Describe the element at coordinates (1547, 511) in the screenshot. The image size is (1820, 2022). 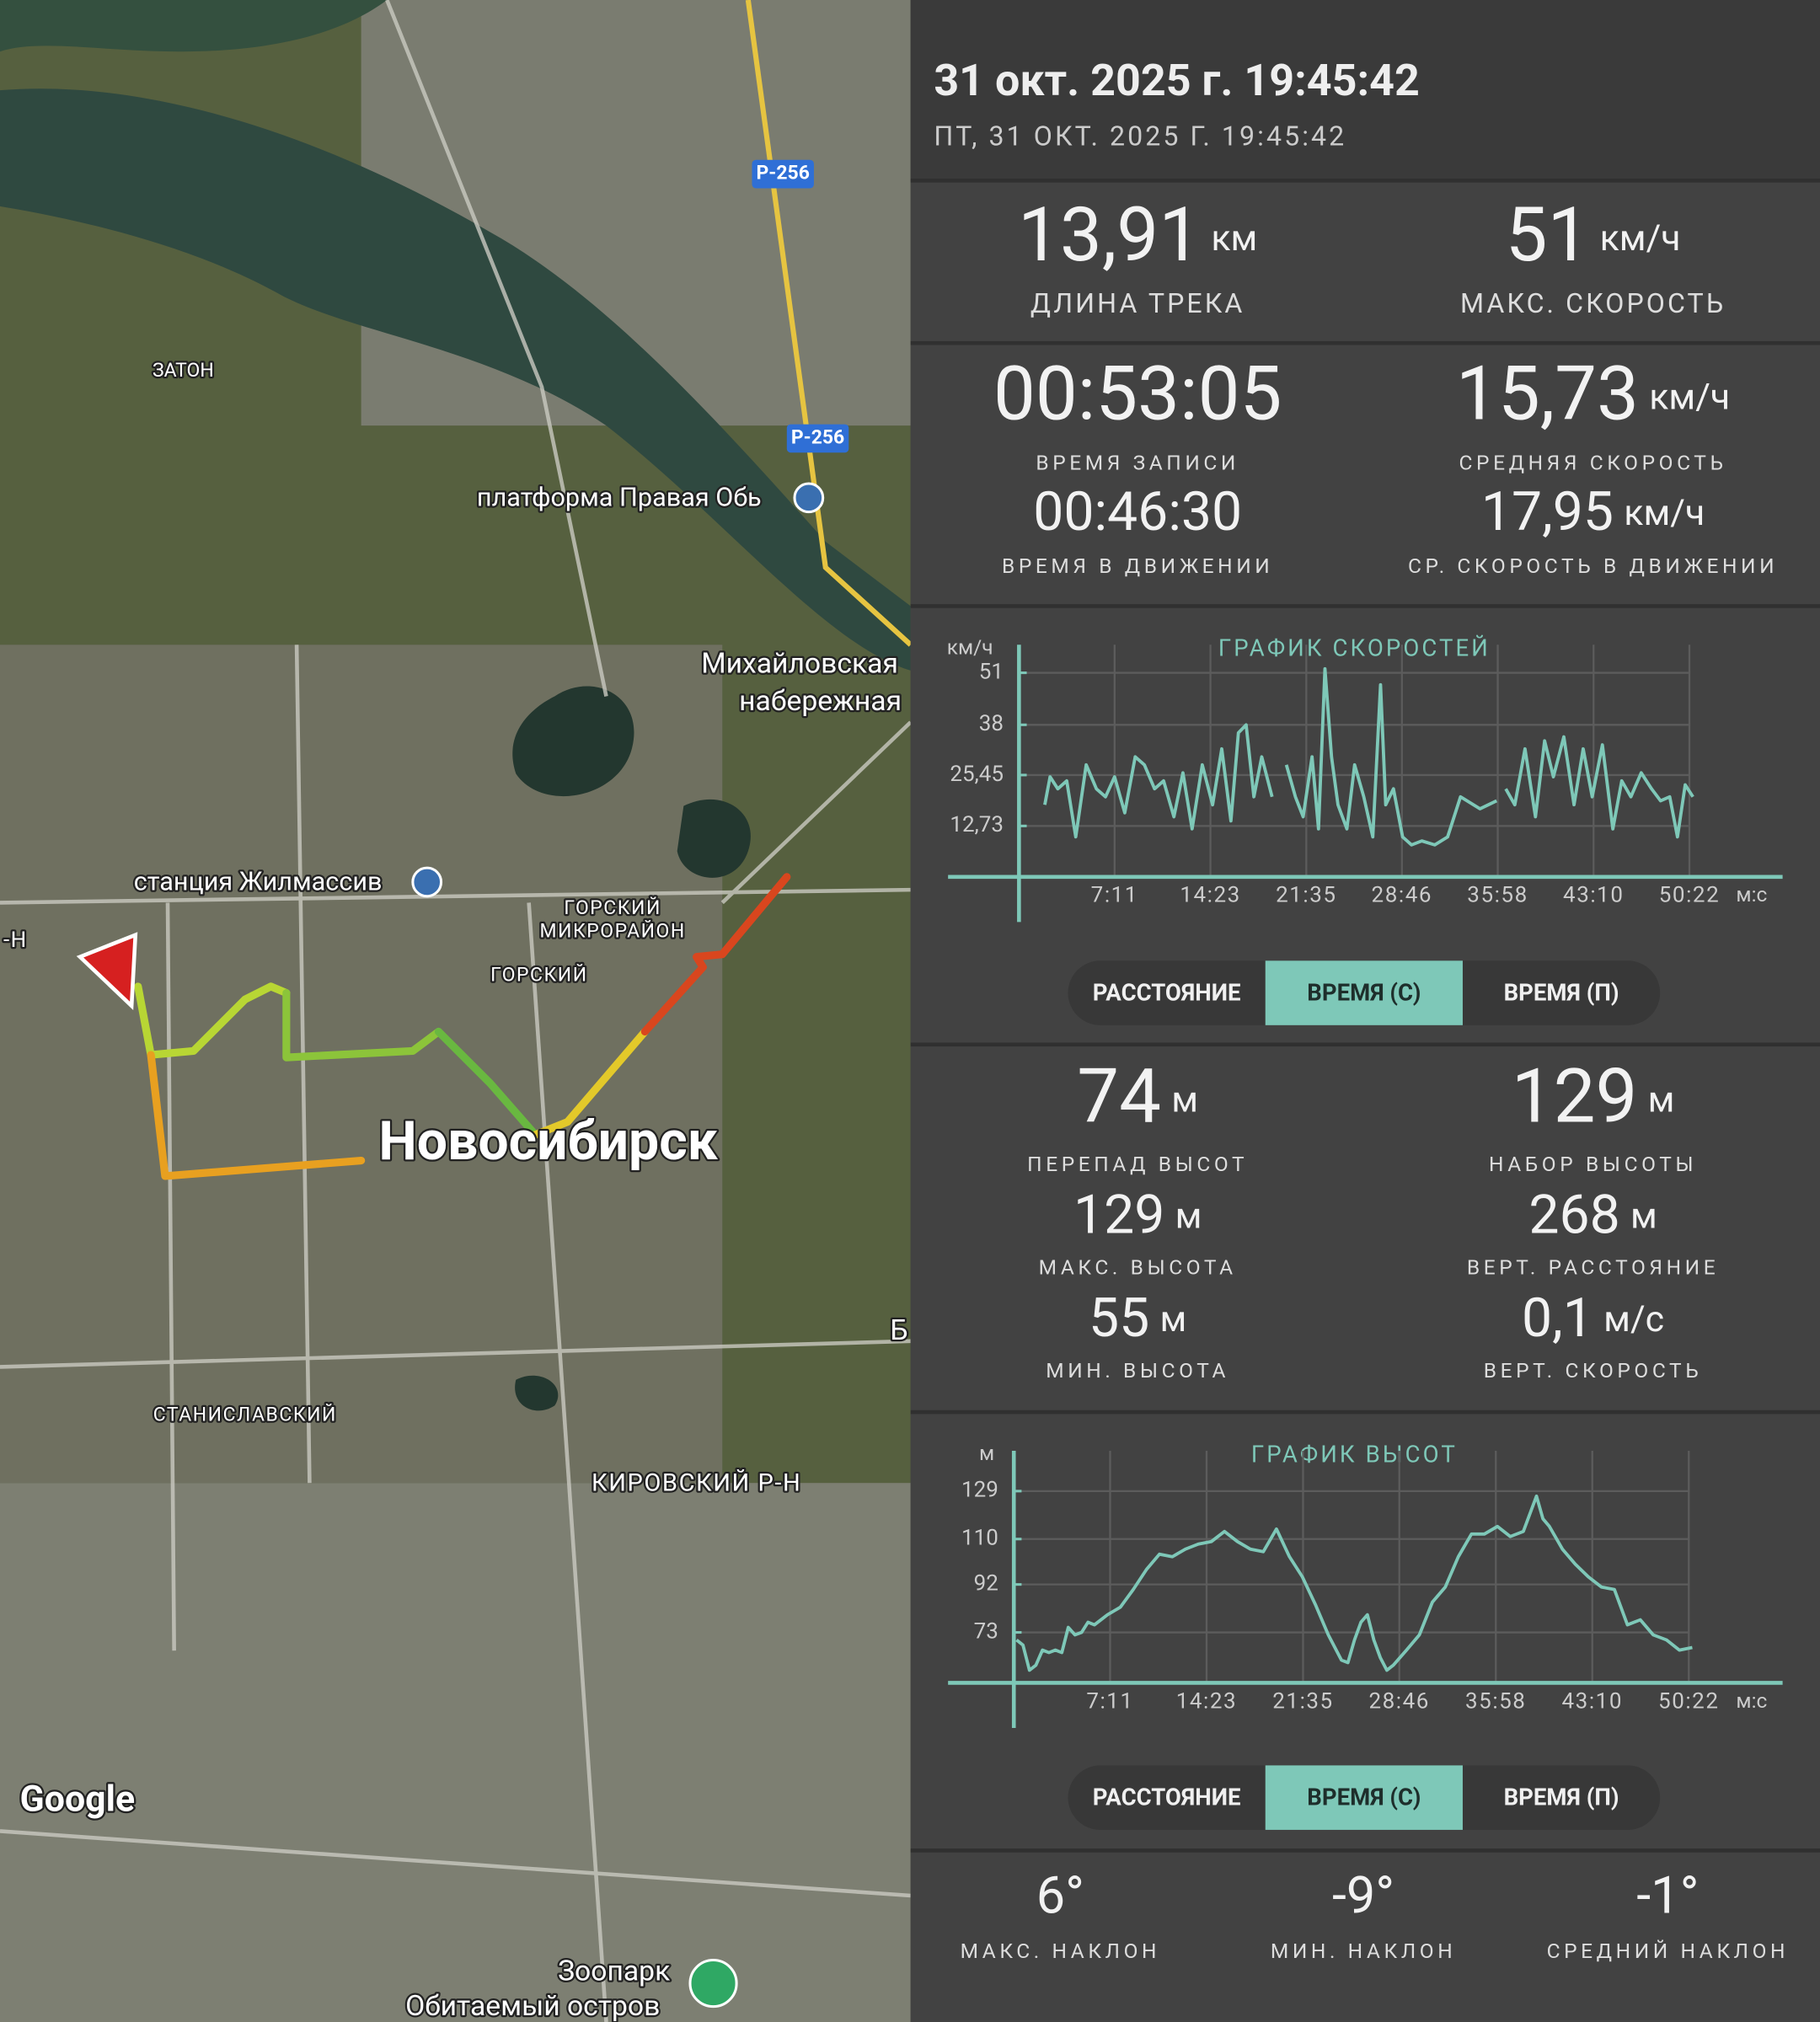
I see `stat-number: 17,95` at that location.